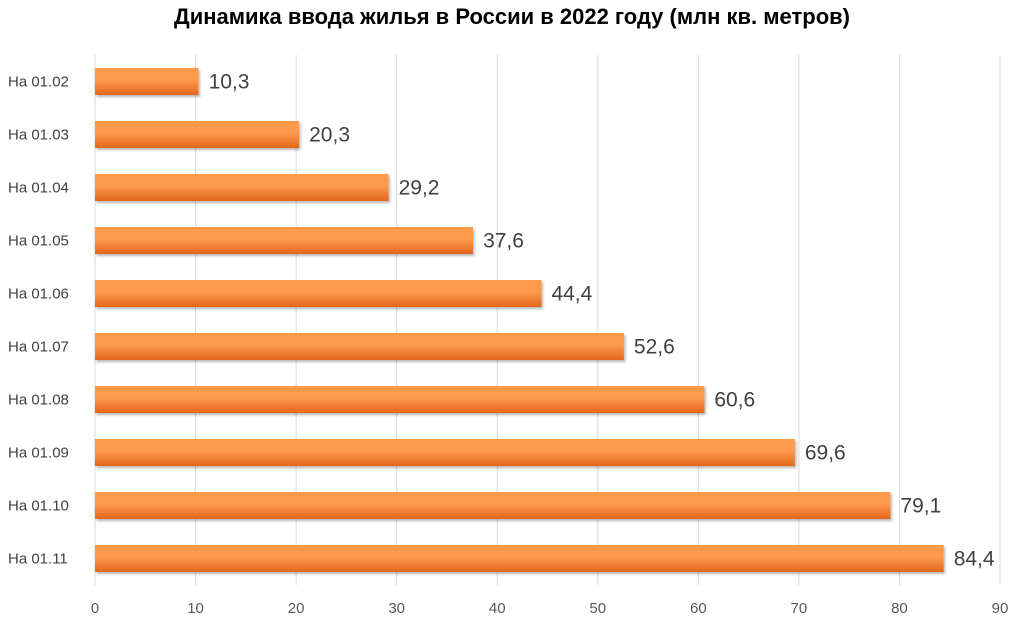 This screenshot has height=628, width=1024. What do you see at coordinates (296, 608) in the screenshot?
I see `x-tick-label: 20` at bounding box center [296, 608].